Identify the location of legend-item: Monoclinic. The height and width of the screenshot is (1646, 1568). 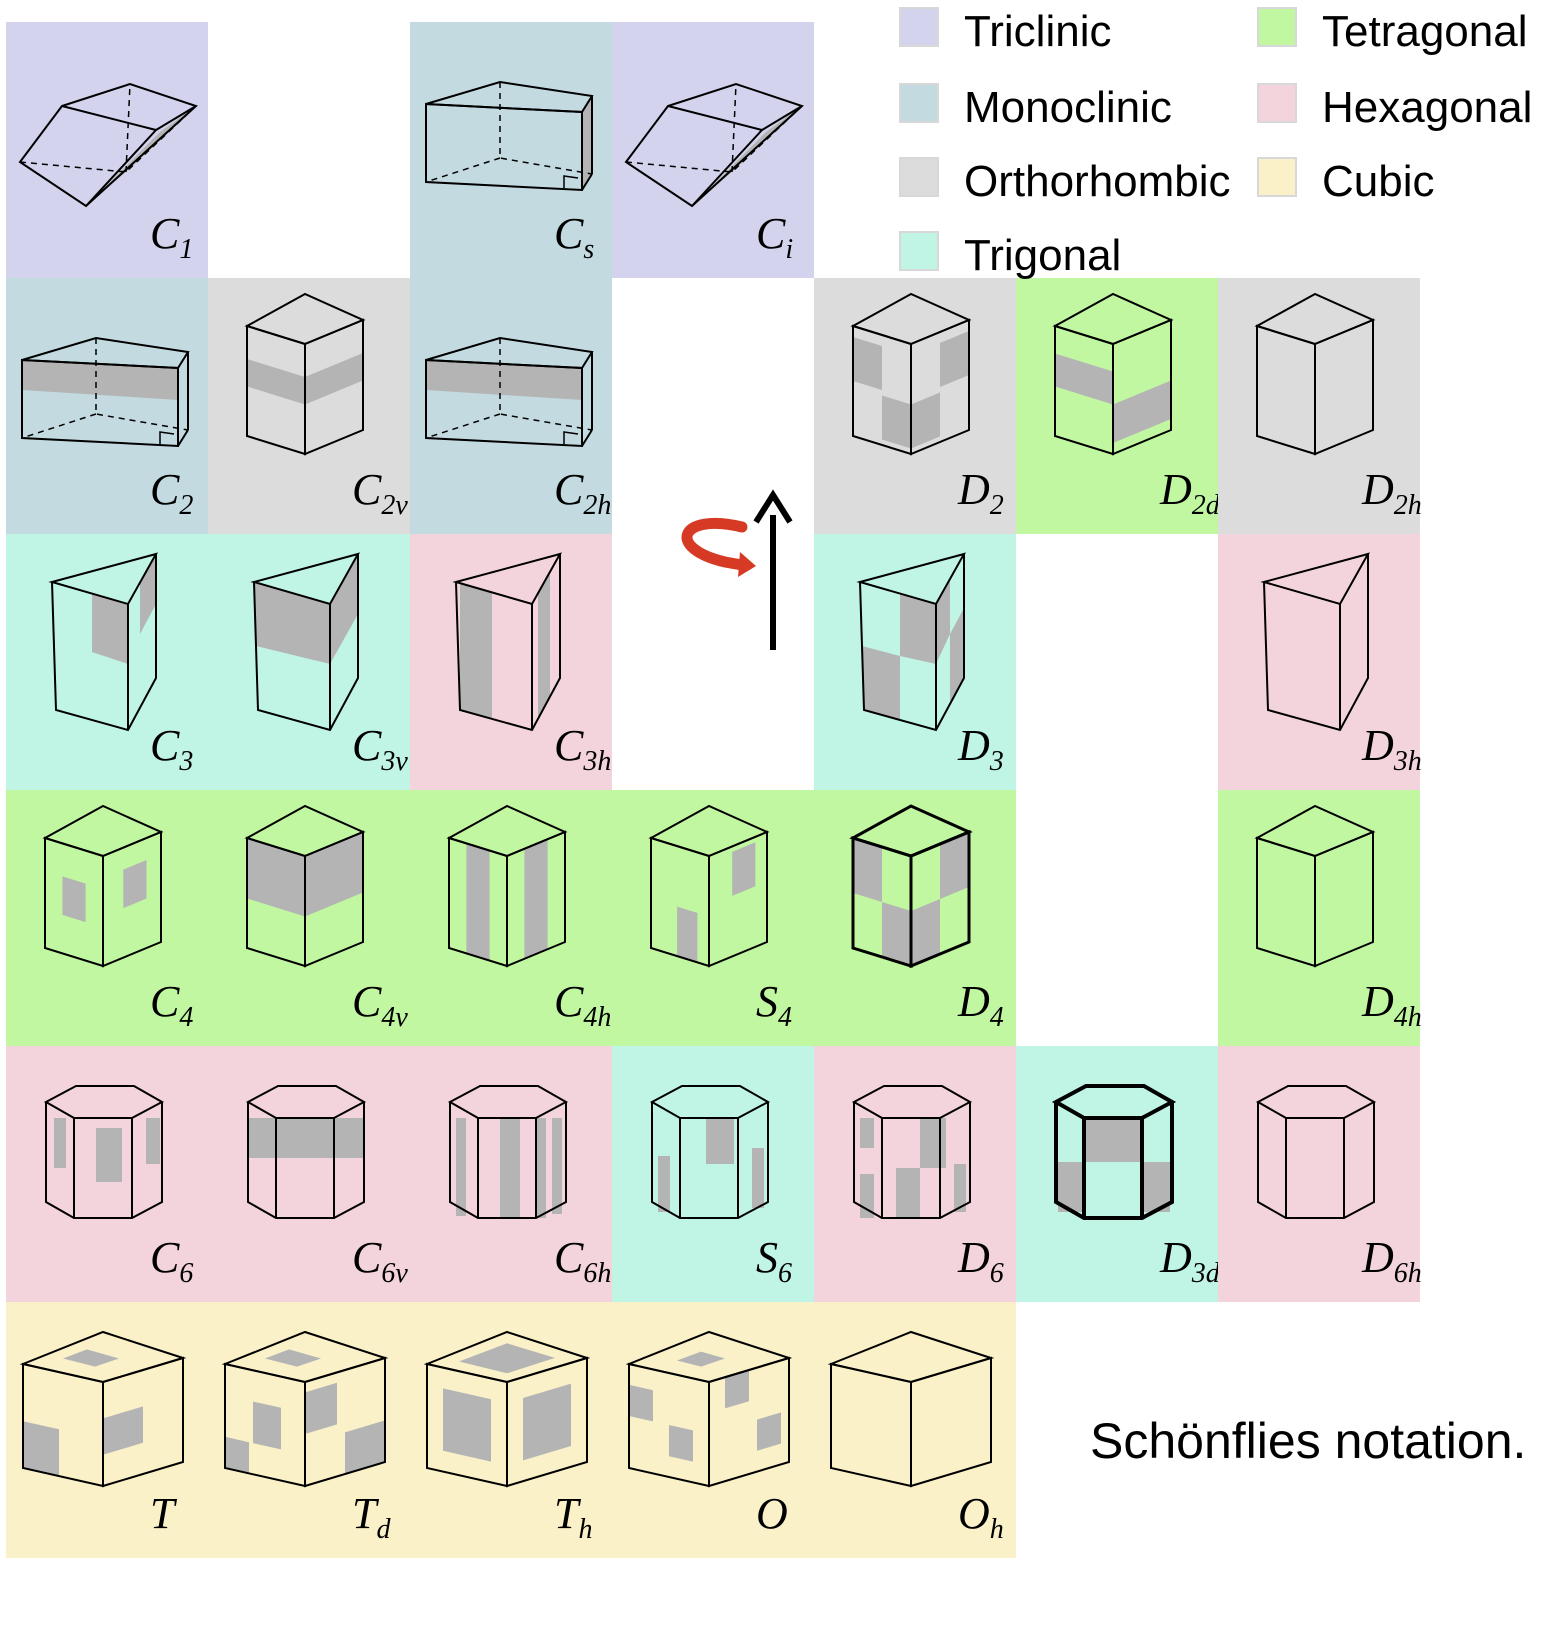
(1035, 107).